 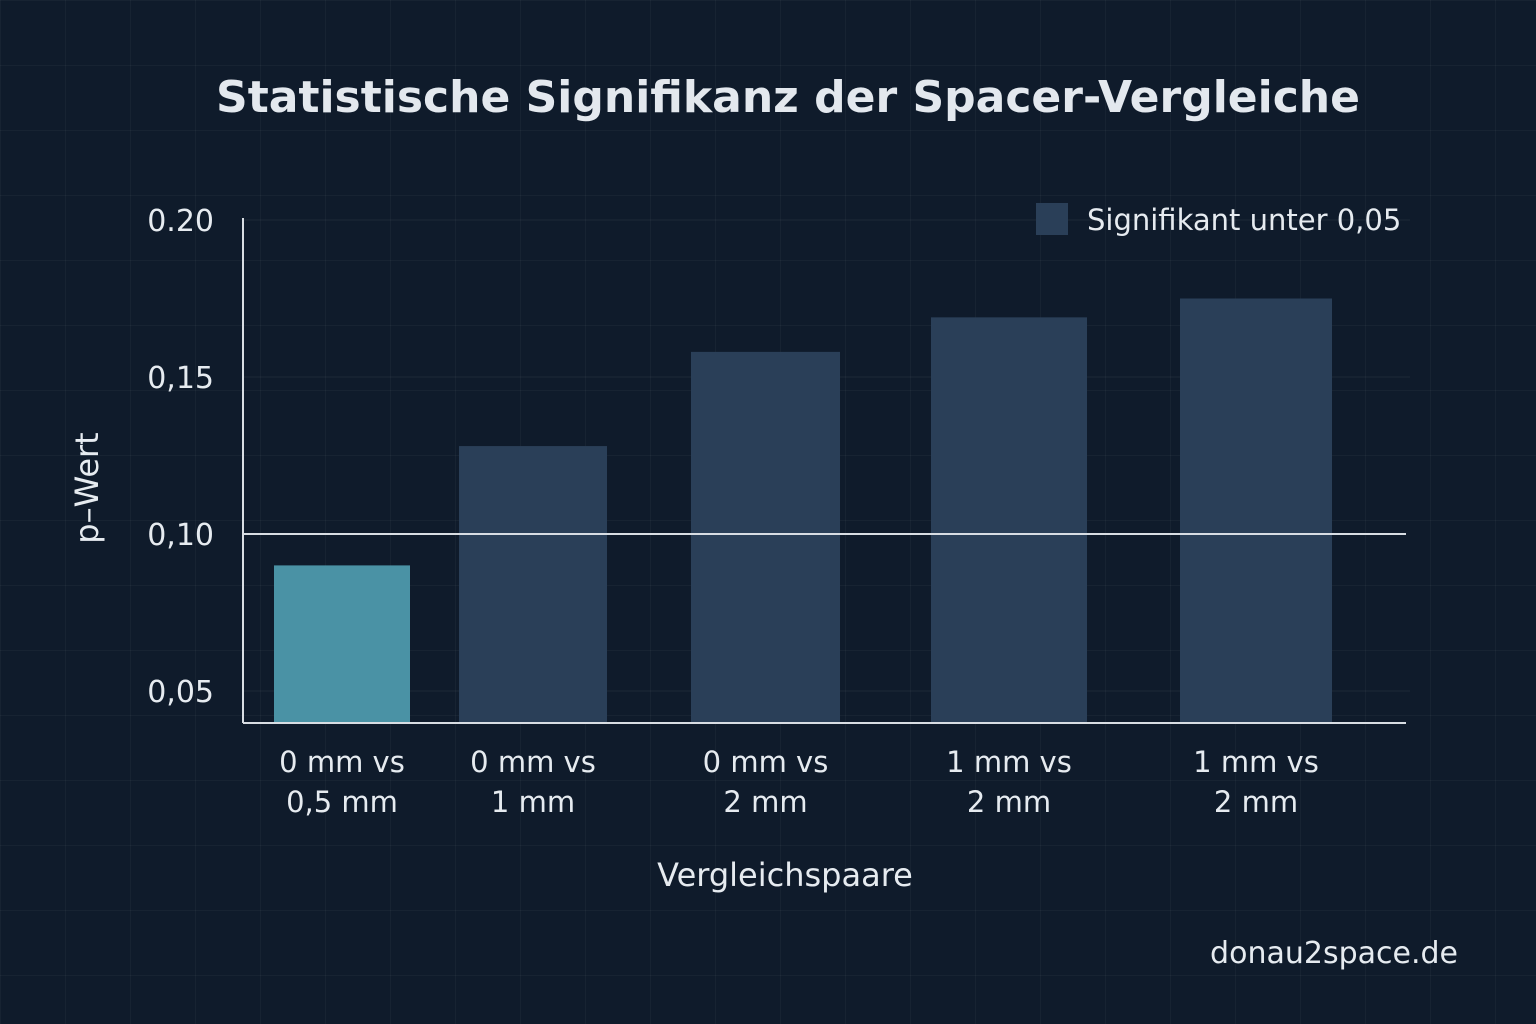 I want to click on y-tick-label: 0,15, so click(x=180, y=378).